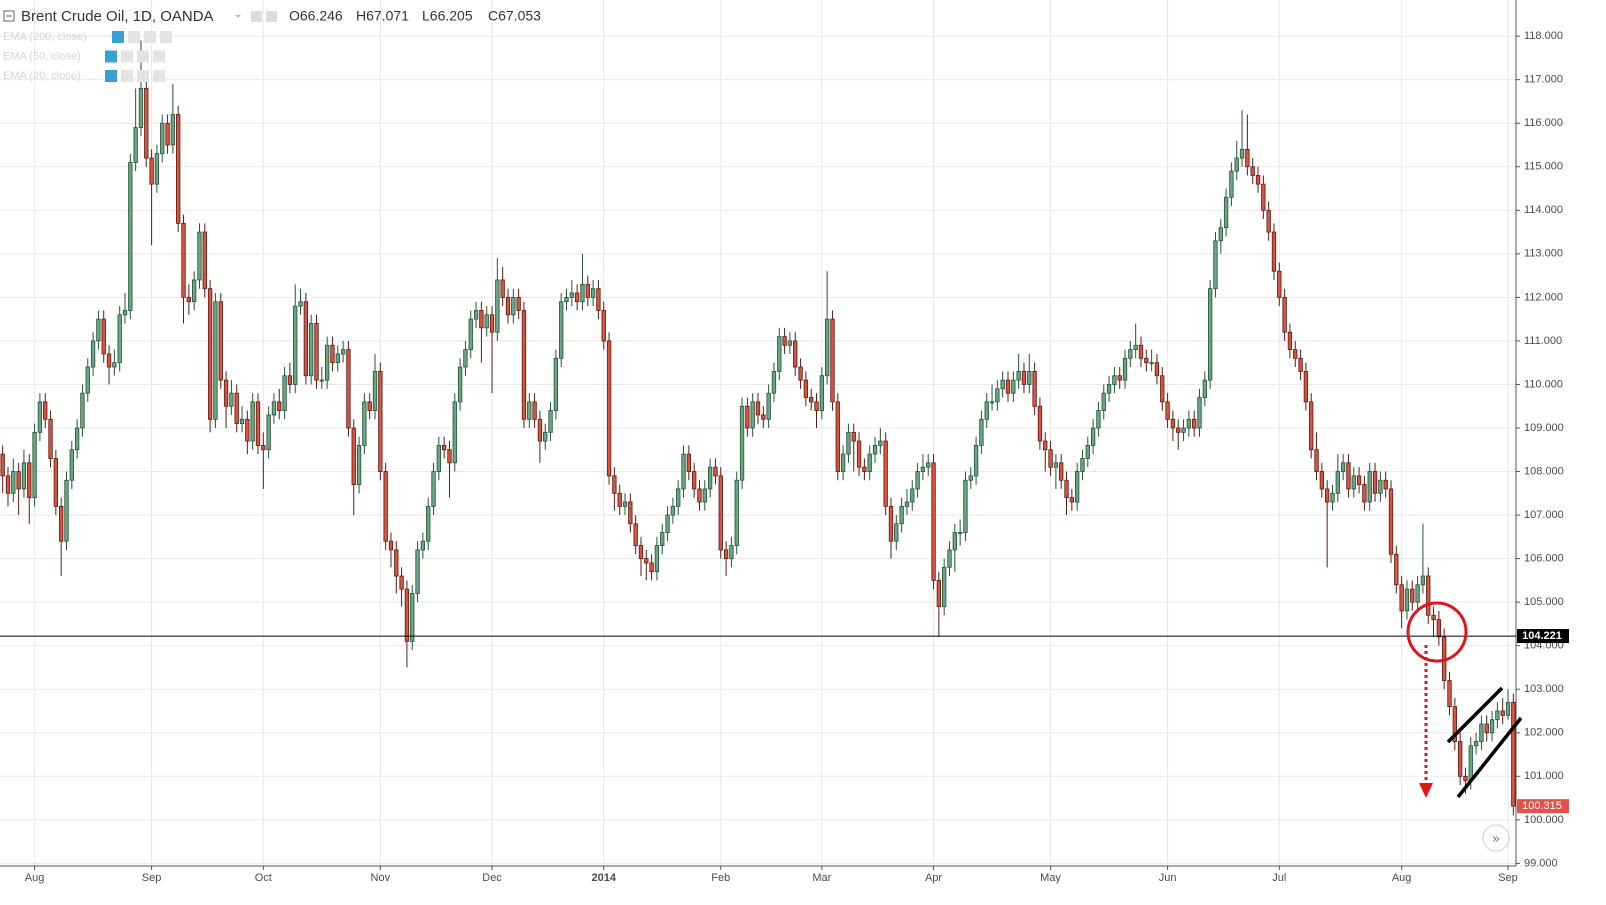 The image size is (1606, 905). I want to click on drop-arrow-head, so click(1426, 790).